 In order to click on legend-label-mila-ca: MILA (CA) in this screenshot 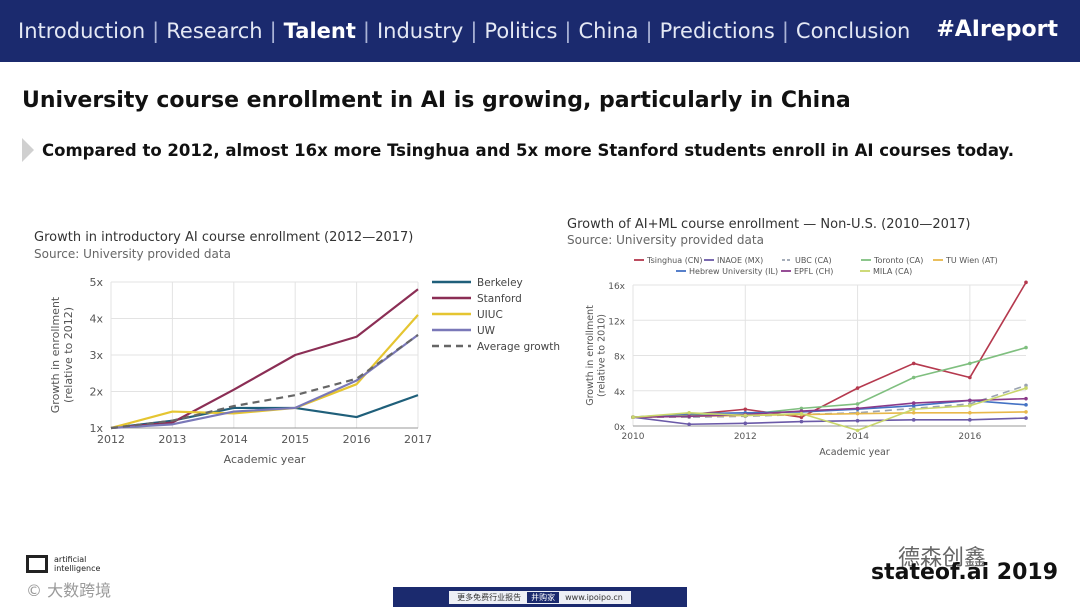, I will do `click(892, 271)`.